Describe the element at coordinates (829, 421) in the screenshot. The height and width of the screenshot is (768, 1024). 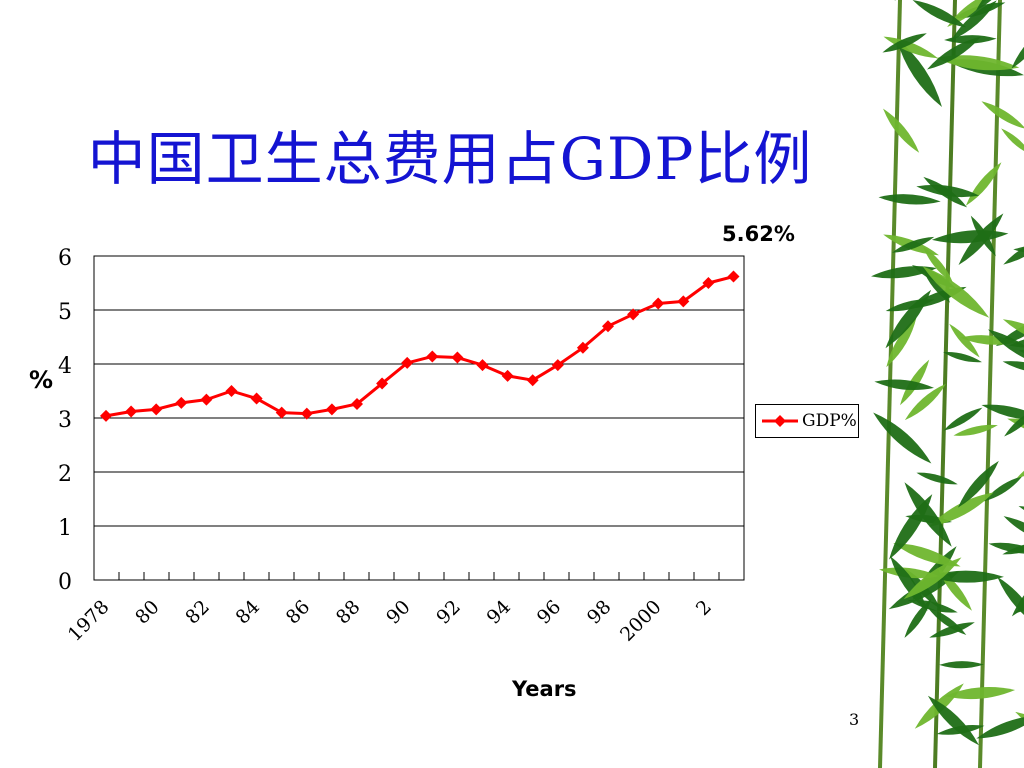
I see `legend-label: GDP%` at that location.